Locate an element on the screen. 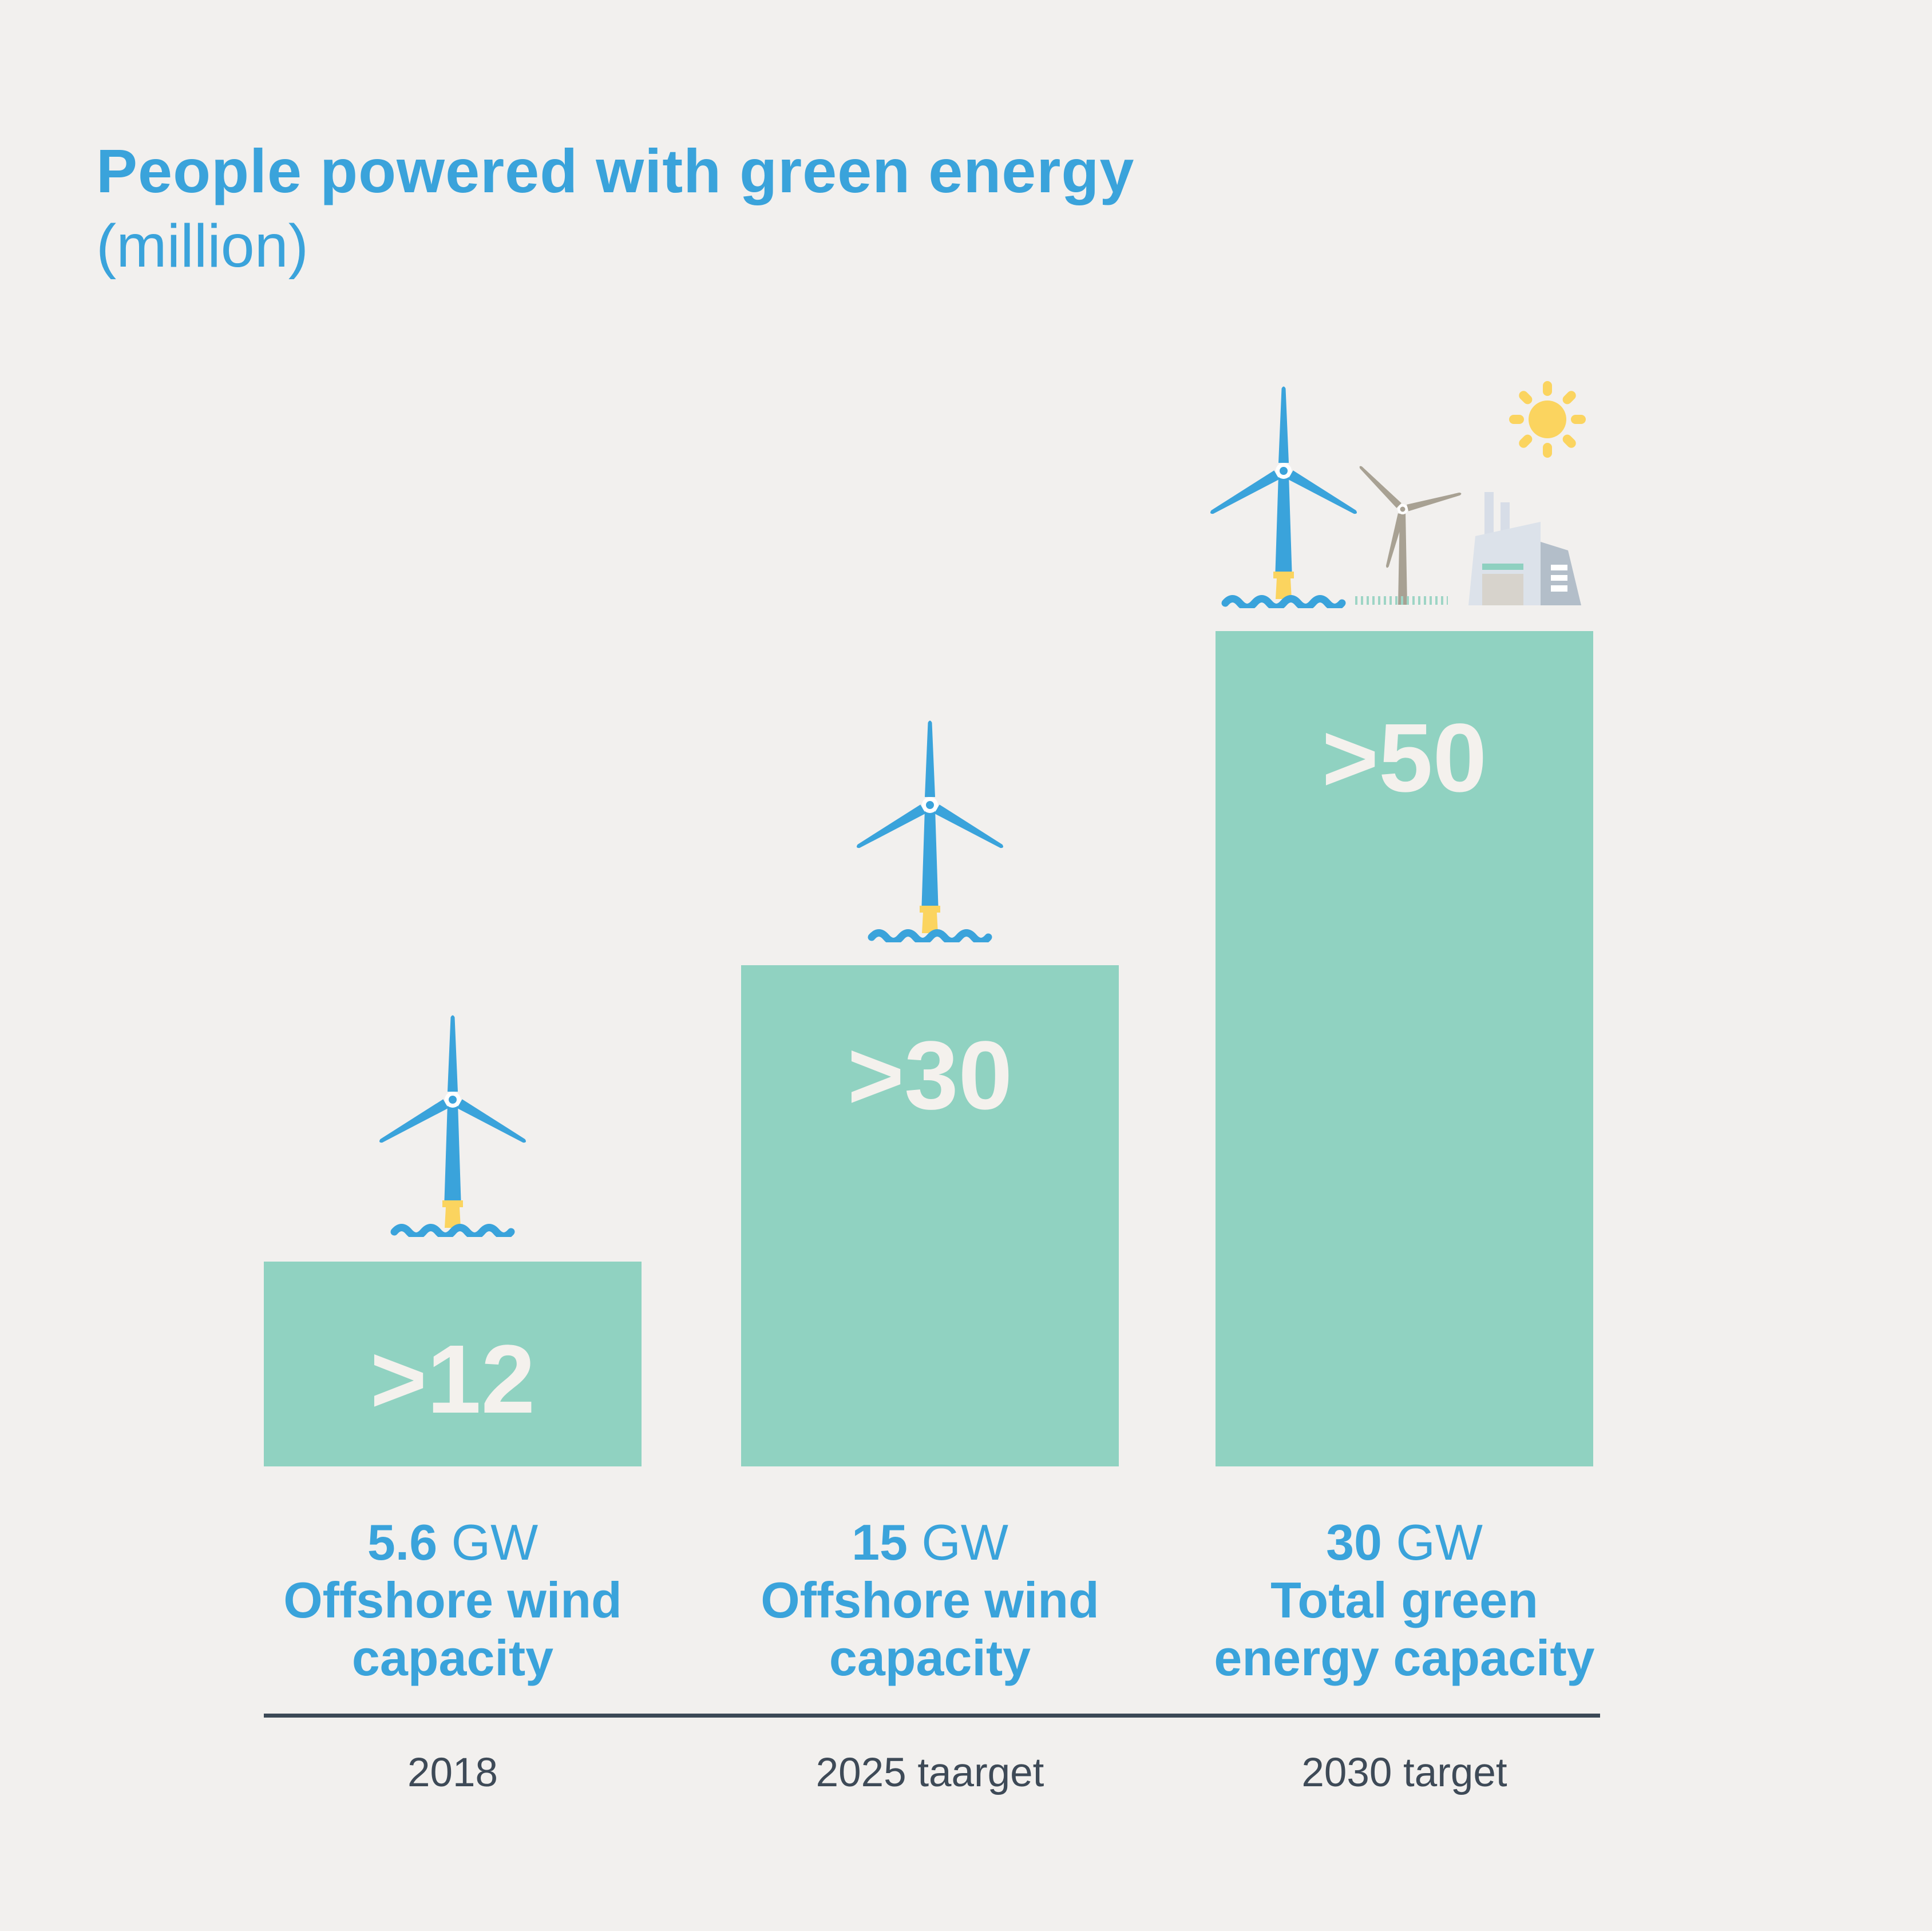 The image size is (1932, 1931). bar-2018 is located at coordinates (453, 1364).